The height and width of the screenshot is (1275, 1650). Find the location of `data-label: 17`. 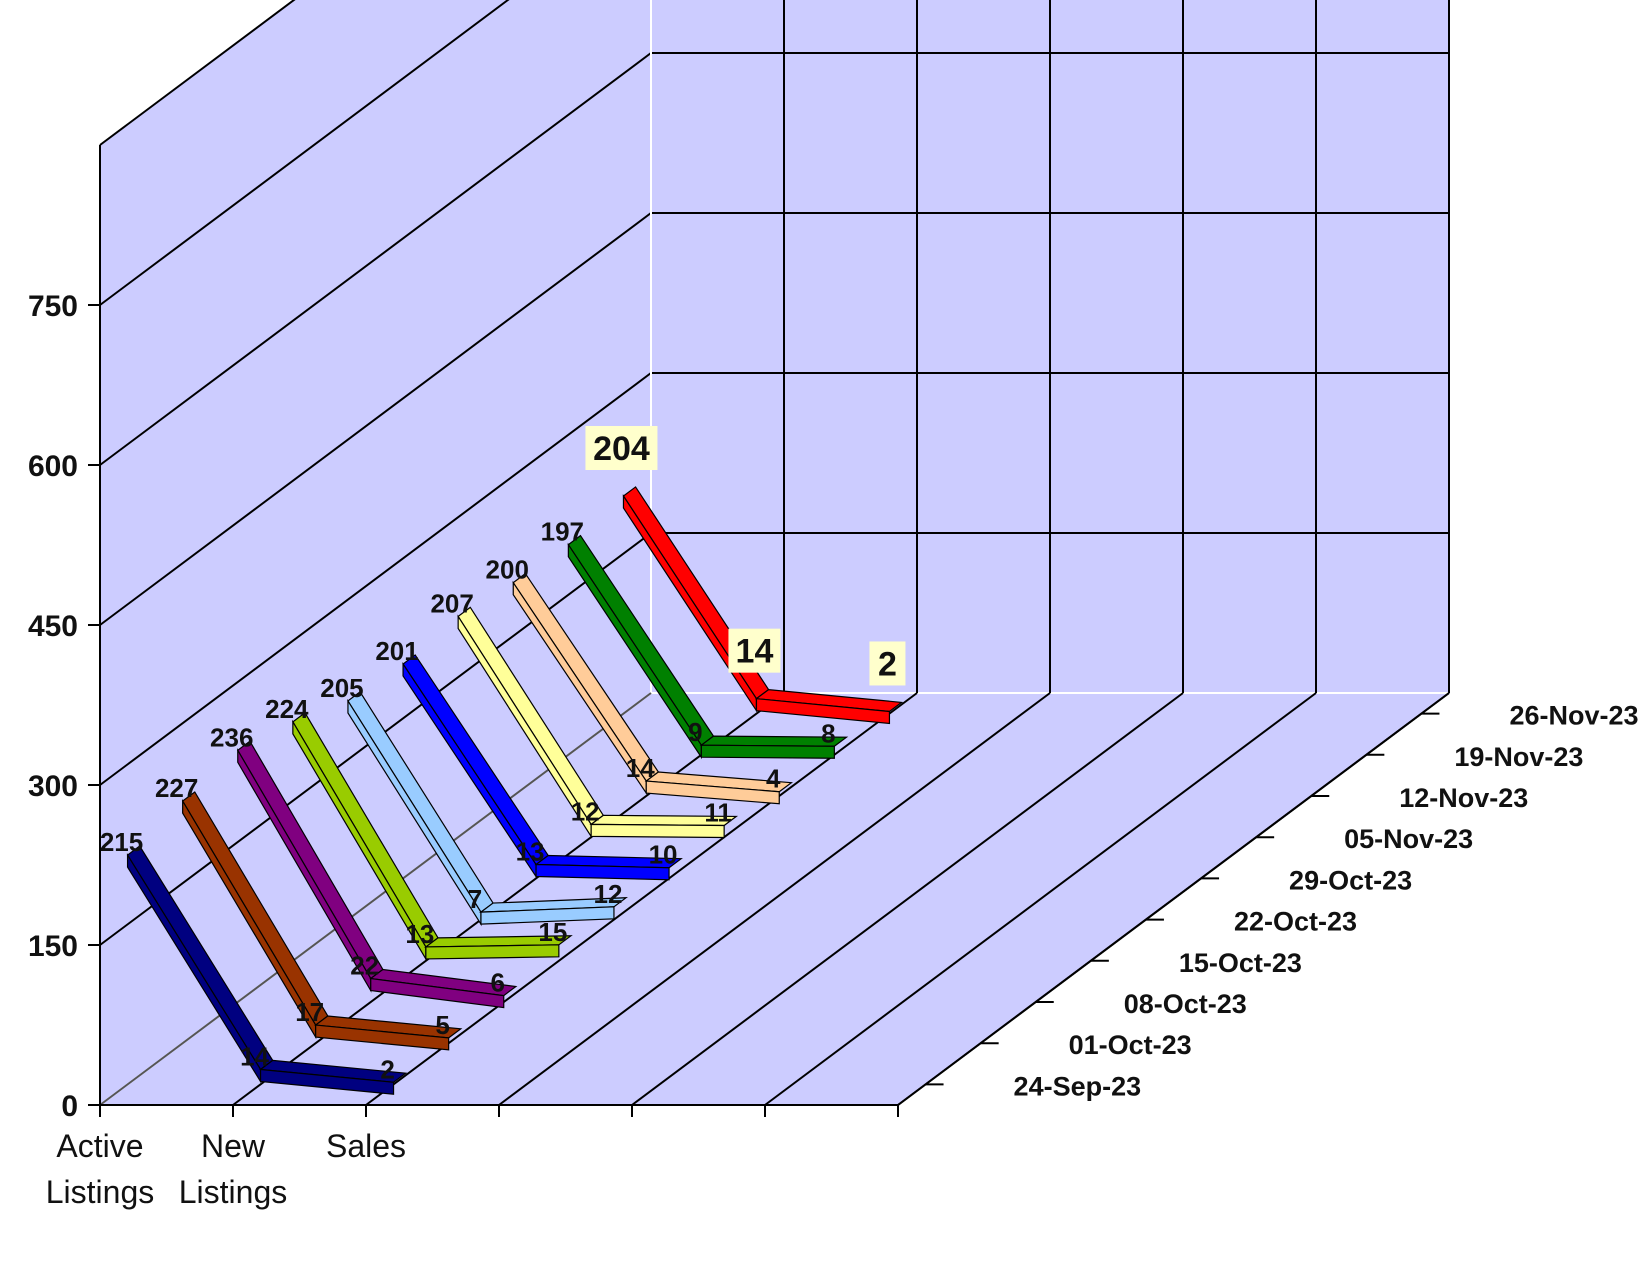

data-label: 17 is located at coordinates (309, 1012).